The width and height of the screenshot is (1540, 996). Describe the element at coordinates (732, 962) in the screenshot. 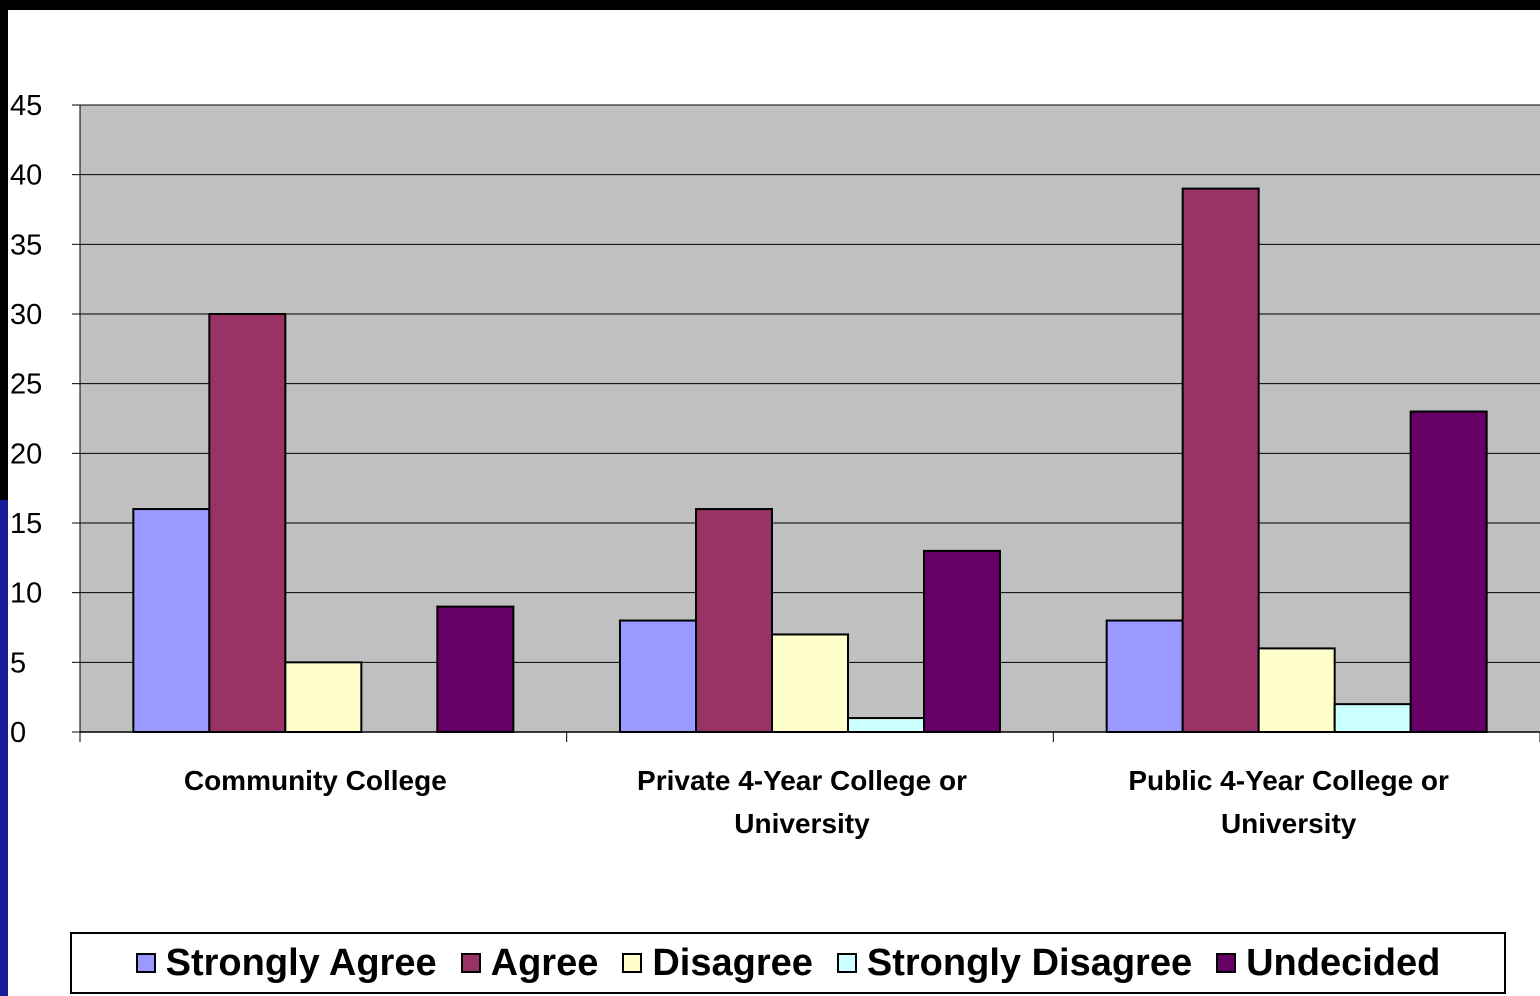

I see `legend-label: Disagree` at that location.